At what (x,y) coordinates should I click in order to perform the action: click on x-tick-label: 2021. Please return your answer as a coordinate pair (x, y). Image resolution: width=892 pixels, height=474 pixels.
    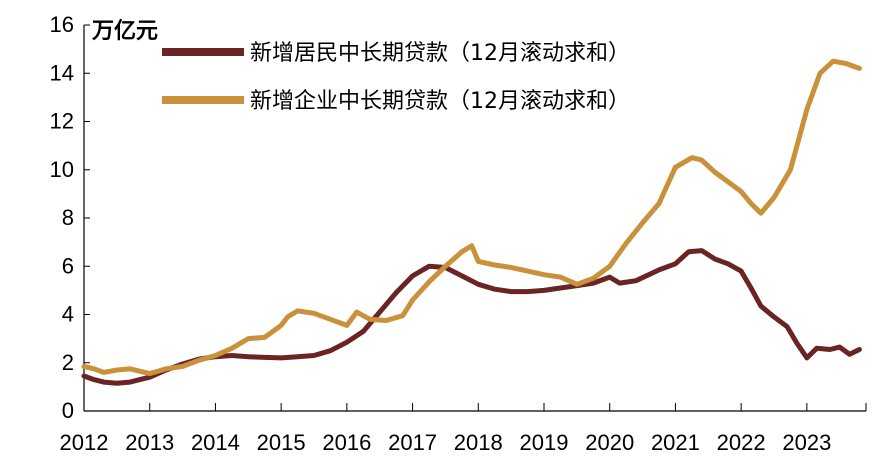
    Looking at the image, I should click on (675, 442).